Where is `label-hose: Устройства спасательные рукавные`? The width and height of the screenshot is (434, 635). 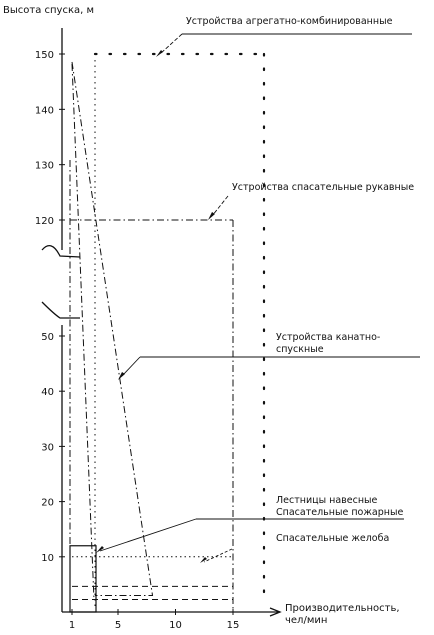
label-hose: Устройства спасательные рукавные is located at coordinates (323, 187).